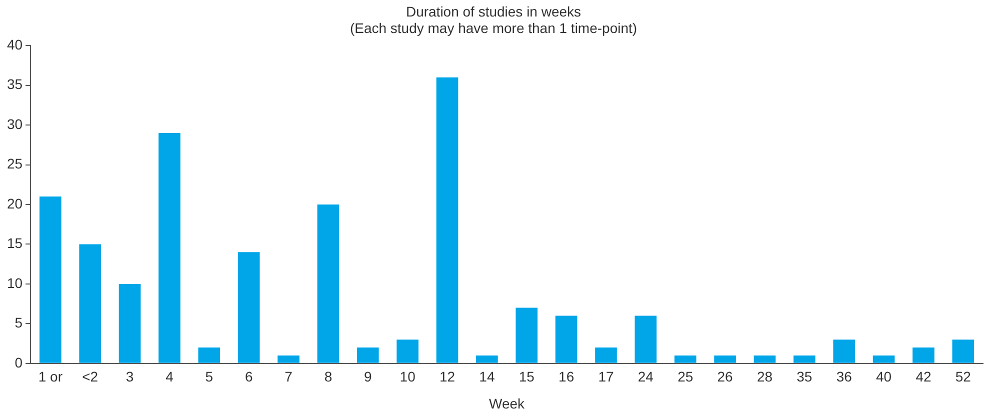 This screenshot has height=419, width=991. Describe the element at coordinates (90, 376) in the screenshot. I see `x-tick-label: <2` at that location.